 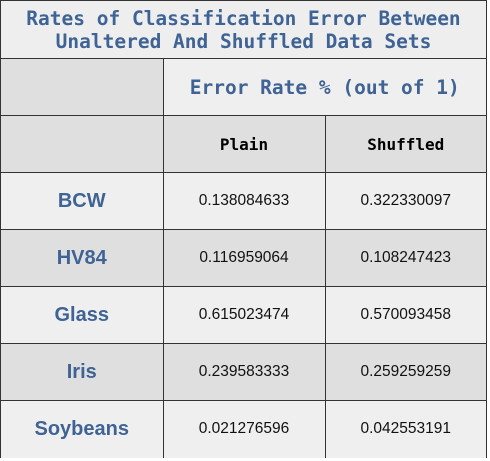 I want to click on column-header-shuffled: Shuffled, so click(x=405, y=144).